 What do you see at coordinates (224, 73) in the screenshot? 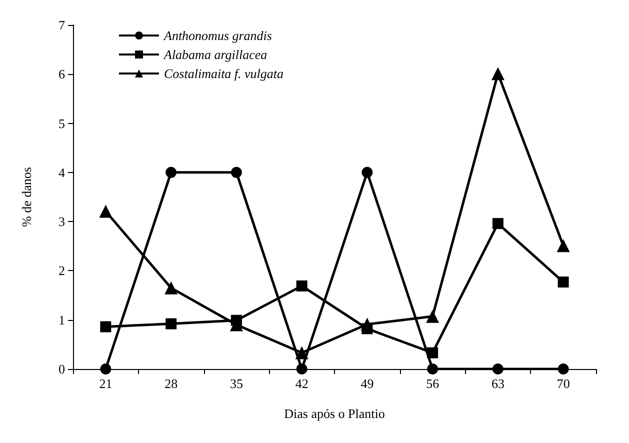
I see `legend-label: Costalimaita f. vulgata` at bounding box center [224, 73].